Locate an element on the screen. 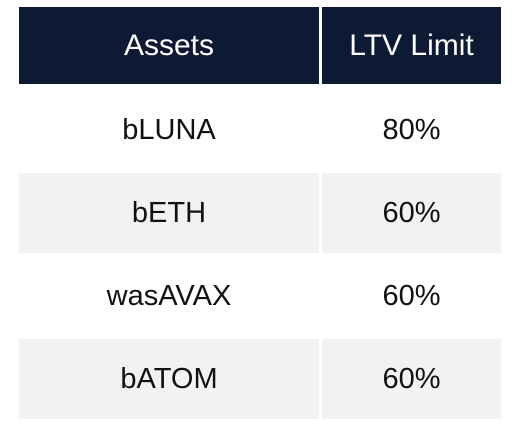 This screenshot has height=425, width=512. asset-cell: bATOM is located at coordinates (169, 379).